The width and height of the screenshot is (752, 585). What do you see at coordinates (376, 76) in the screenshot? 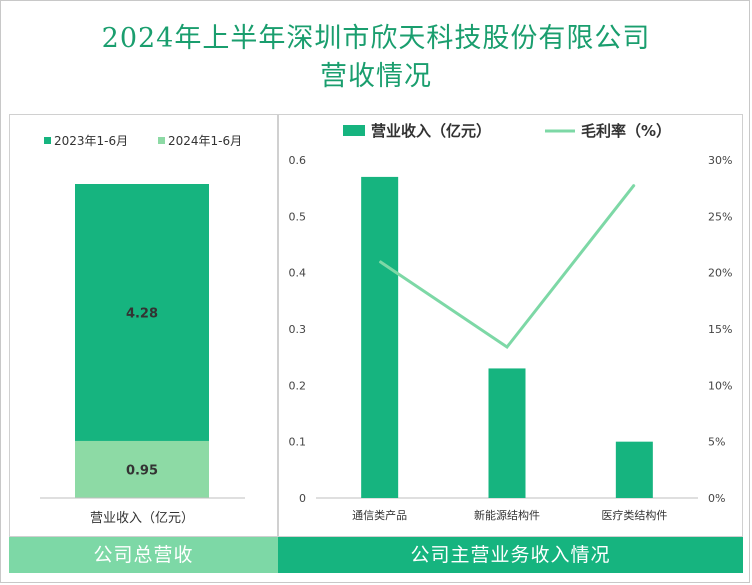
I see `title-line-2: 营收情况` at bounding box center [376, 76].